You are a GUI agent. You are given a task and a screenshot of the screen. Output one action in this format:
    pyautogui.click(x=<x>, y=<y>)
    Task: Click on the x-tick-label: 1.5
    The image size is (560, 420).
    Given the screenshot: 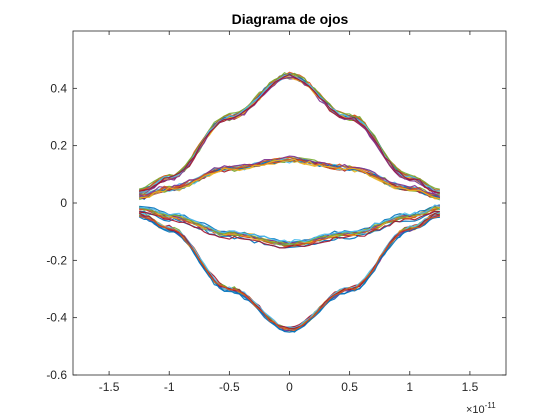 What is the action you would take?
    pyautogui.click(x=470, y=387)
    